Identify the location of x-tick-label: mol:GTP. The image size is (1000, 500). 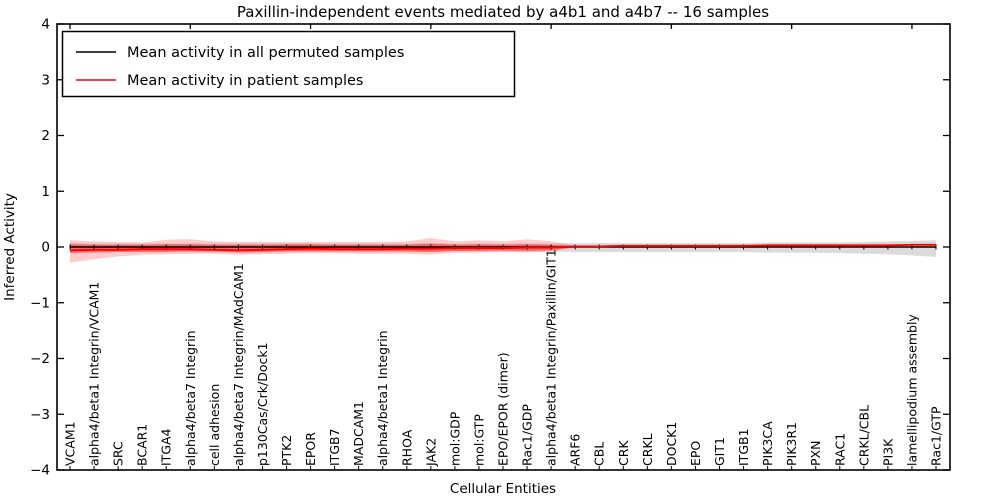
(478, 440).